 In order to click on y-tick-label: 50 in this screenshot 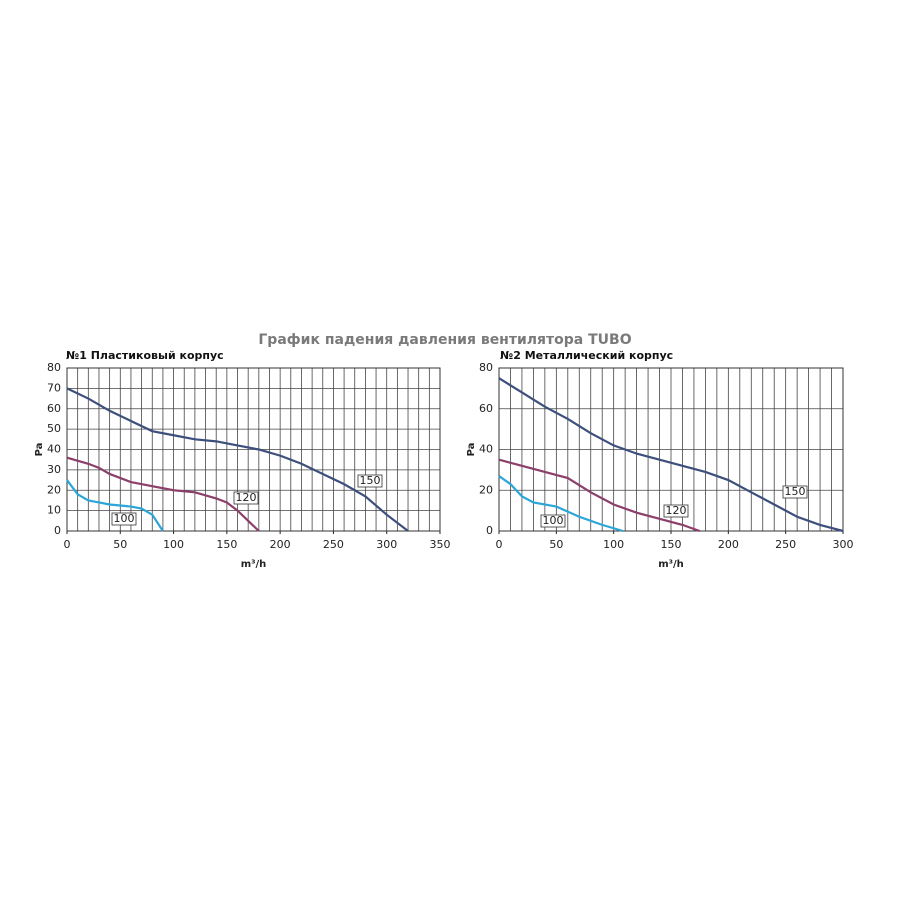, I will do `click(54, 428)`.